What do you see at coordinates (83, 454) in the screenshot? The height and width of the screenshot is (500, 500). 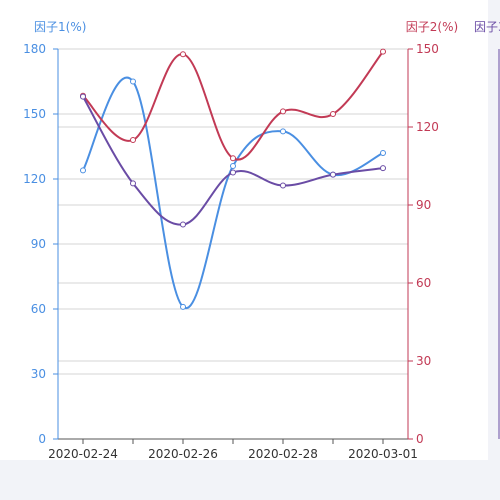 I see `x-tick-label: 2020-02-24` at bounding box center [83, 454].